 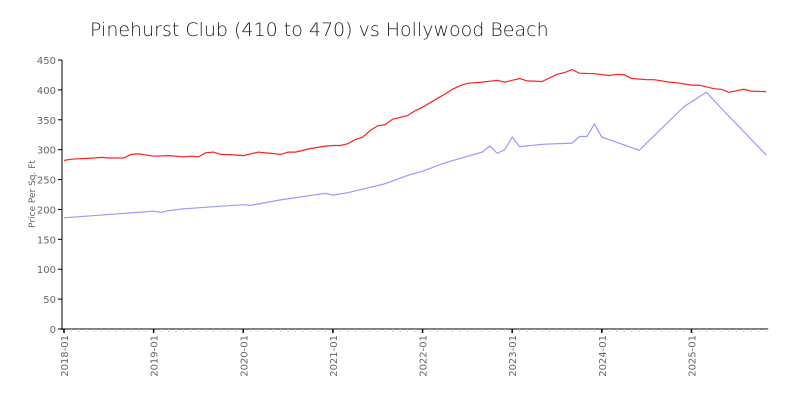 What do you see at coordinates (46, 91) in the screenshot?
I see `y-tick-label: 400` at bounding box center [46, 91].